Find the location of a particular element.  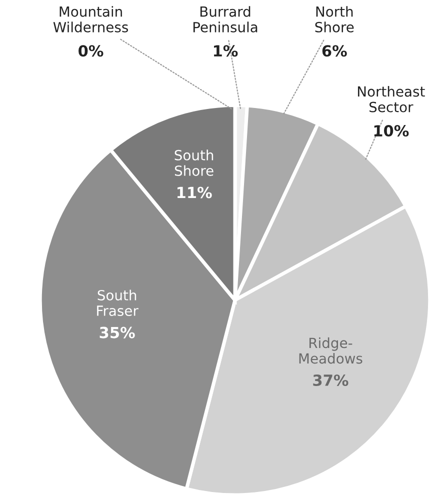

data-label: 10% is located at coordinates (391, 131).